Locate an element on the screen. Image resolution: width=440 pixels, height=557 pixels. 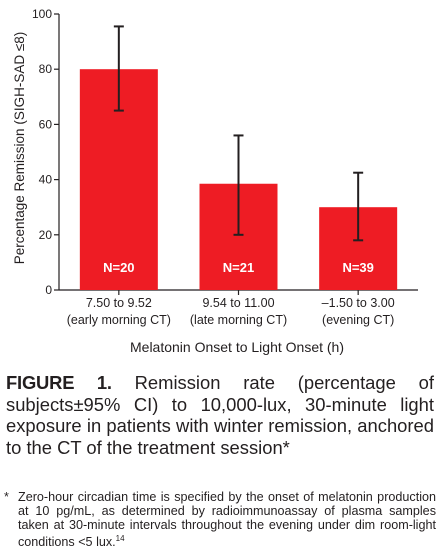
y-axis-label: Percentage Remission (SIGH-SAD ≤8) is located at coordinates (19, 148).